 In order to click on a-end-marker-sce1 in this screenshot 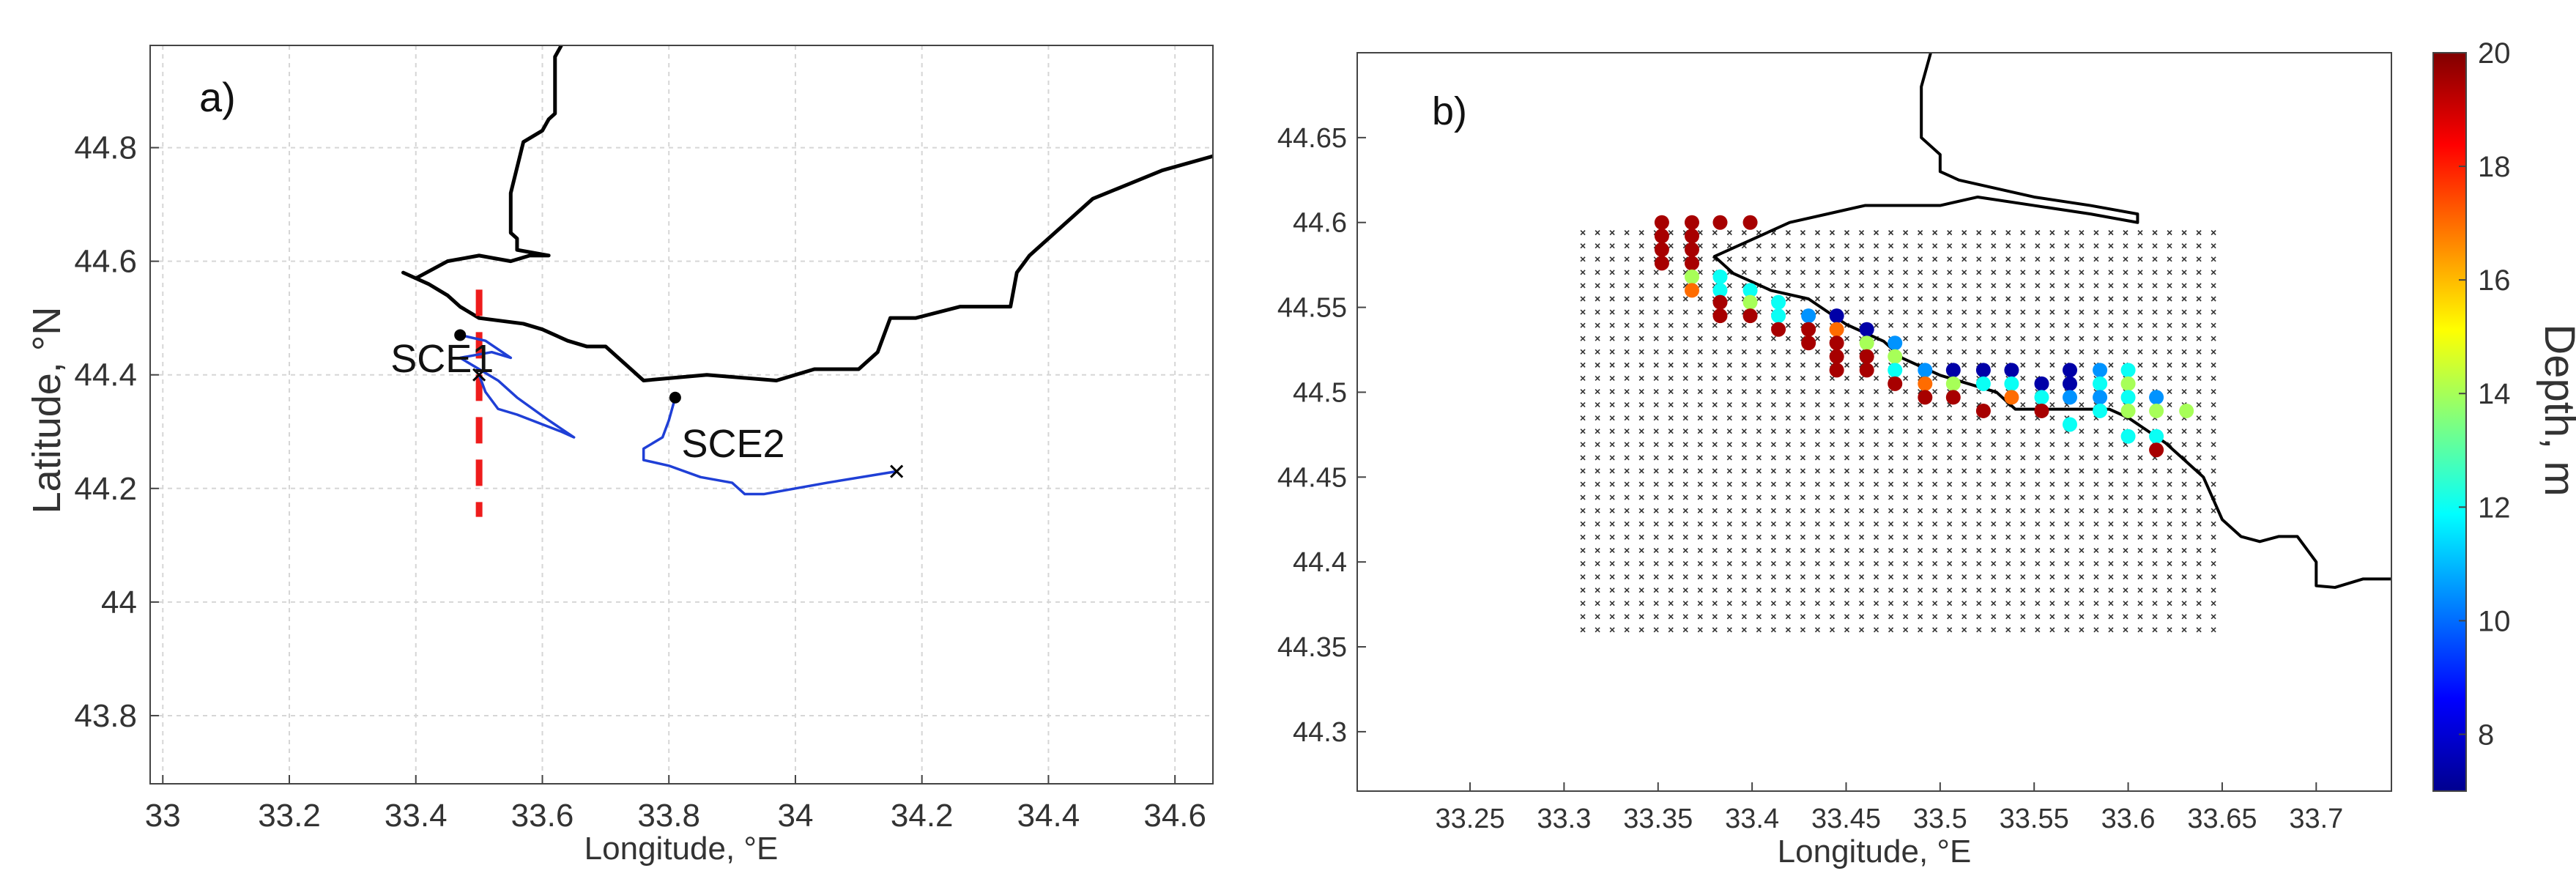, I will do `click(479, 375)`.